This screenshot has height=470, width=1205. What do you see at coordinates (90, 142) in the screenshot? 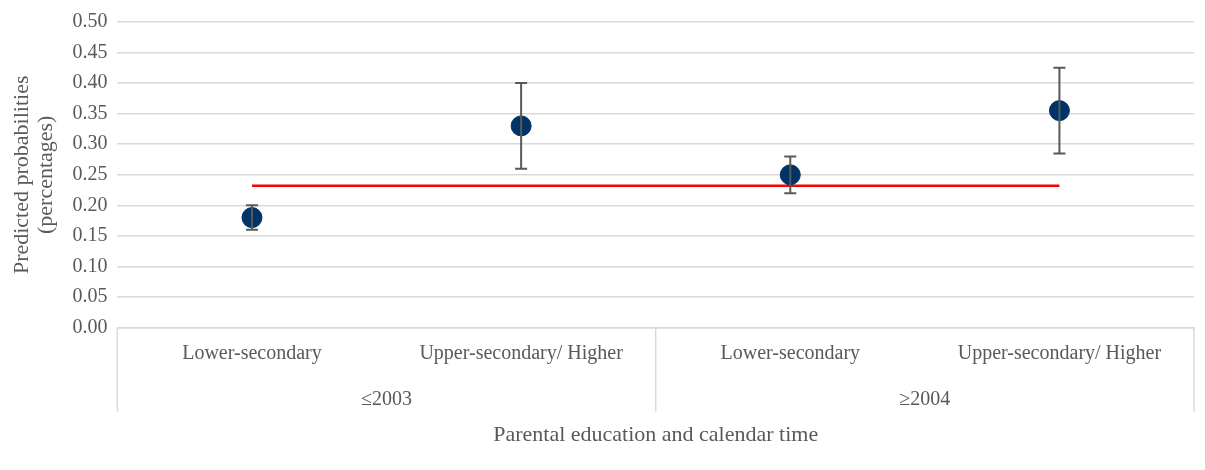
I see `y-tick-label: 0.30` at bounding box center [90, 142].